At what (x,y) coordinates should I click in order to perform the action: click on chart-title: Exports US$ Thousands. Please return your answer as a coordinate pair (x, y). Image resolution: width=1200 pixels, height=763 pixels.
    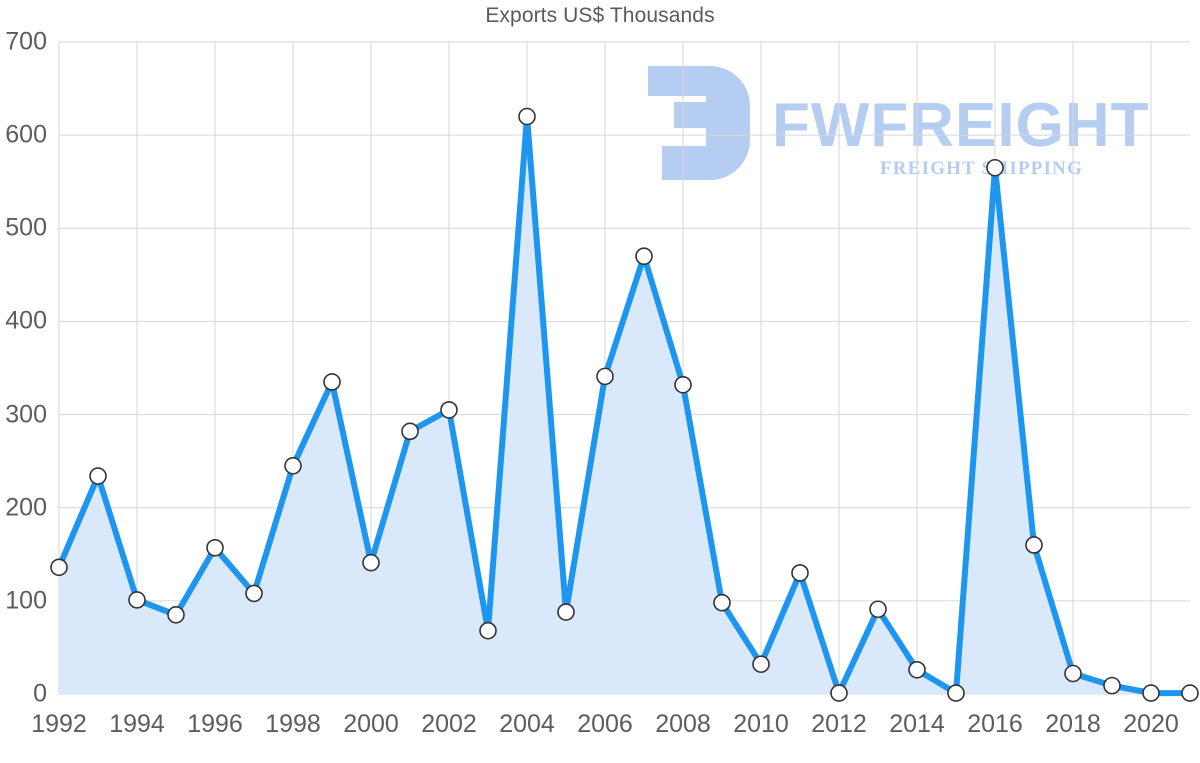
    Looking at the image, I should click on (600, 15).